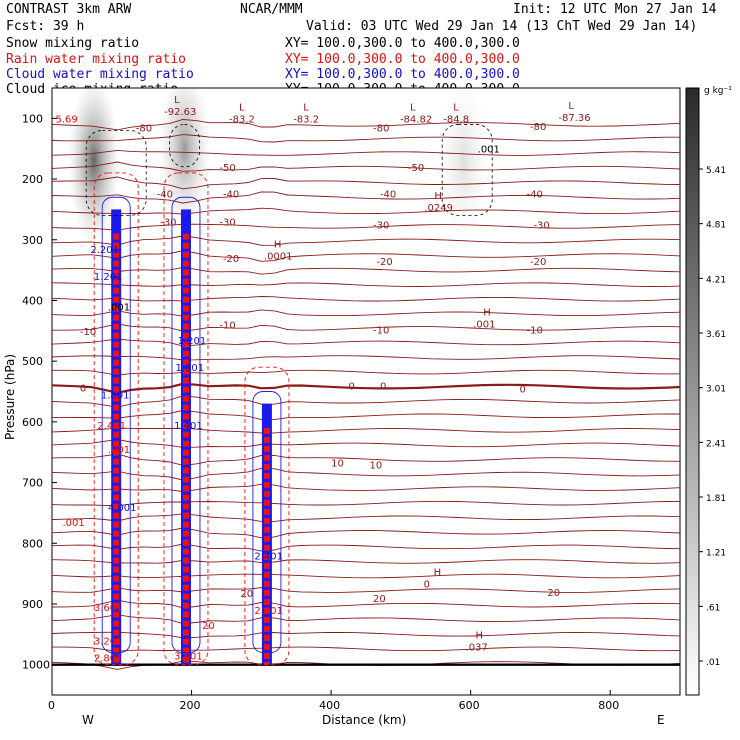 The image size is (740, 740). What do you see at coordinates (413, 107) in the screenshot?
I see `extremum-marker-3: L` at bounding box center [413, 107].